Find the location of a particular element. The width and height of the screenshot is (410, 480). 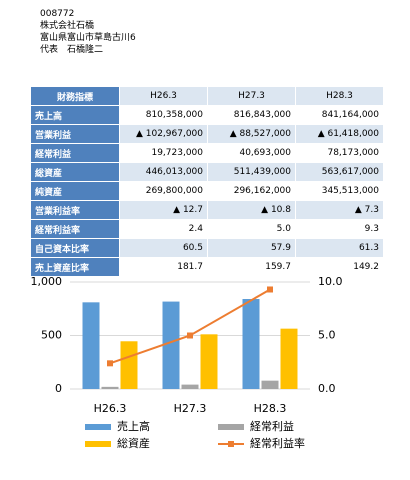

value-cell: ▲ 12.7 is located at coordinates (163, 210).